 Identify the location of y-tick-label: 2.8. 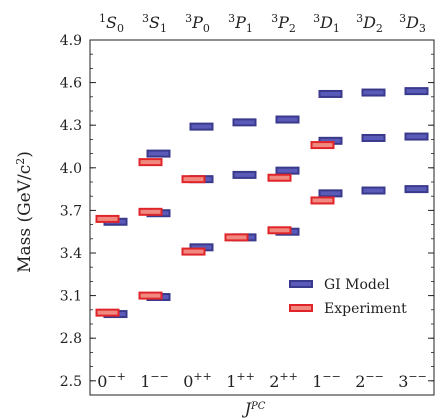
(71, 339).